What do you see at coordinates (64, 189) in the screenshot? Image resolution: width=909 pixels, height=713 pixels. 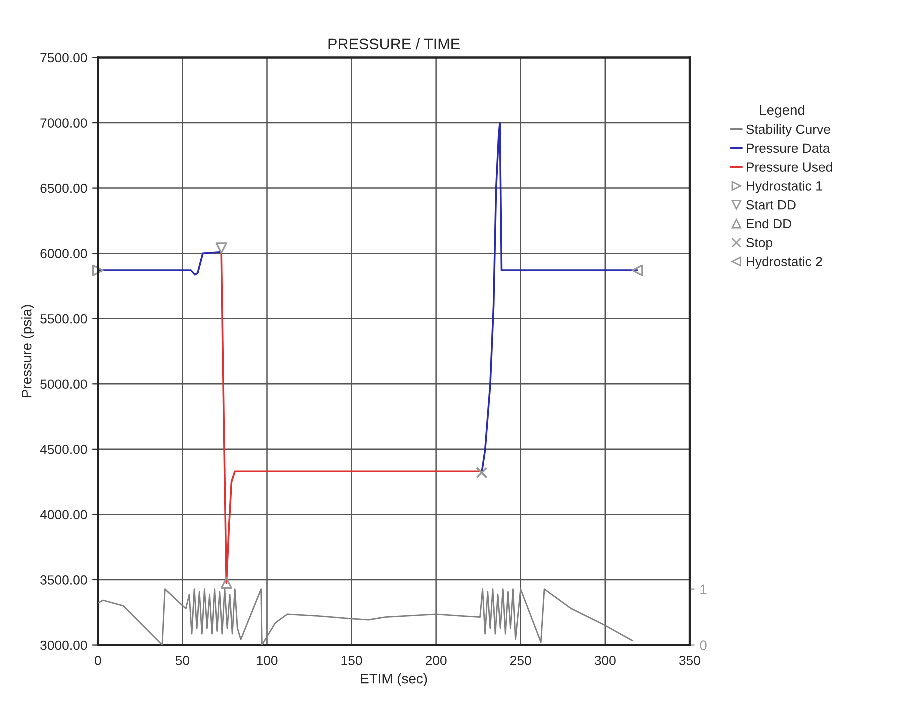 I see `y-tick-label: 6500.00` at bounding box center [64, 189].